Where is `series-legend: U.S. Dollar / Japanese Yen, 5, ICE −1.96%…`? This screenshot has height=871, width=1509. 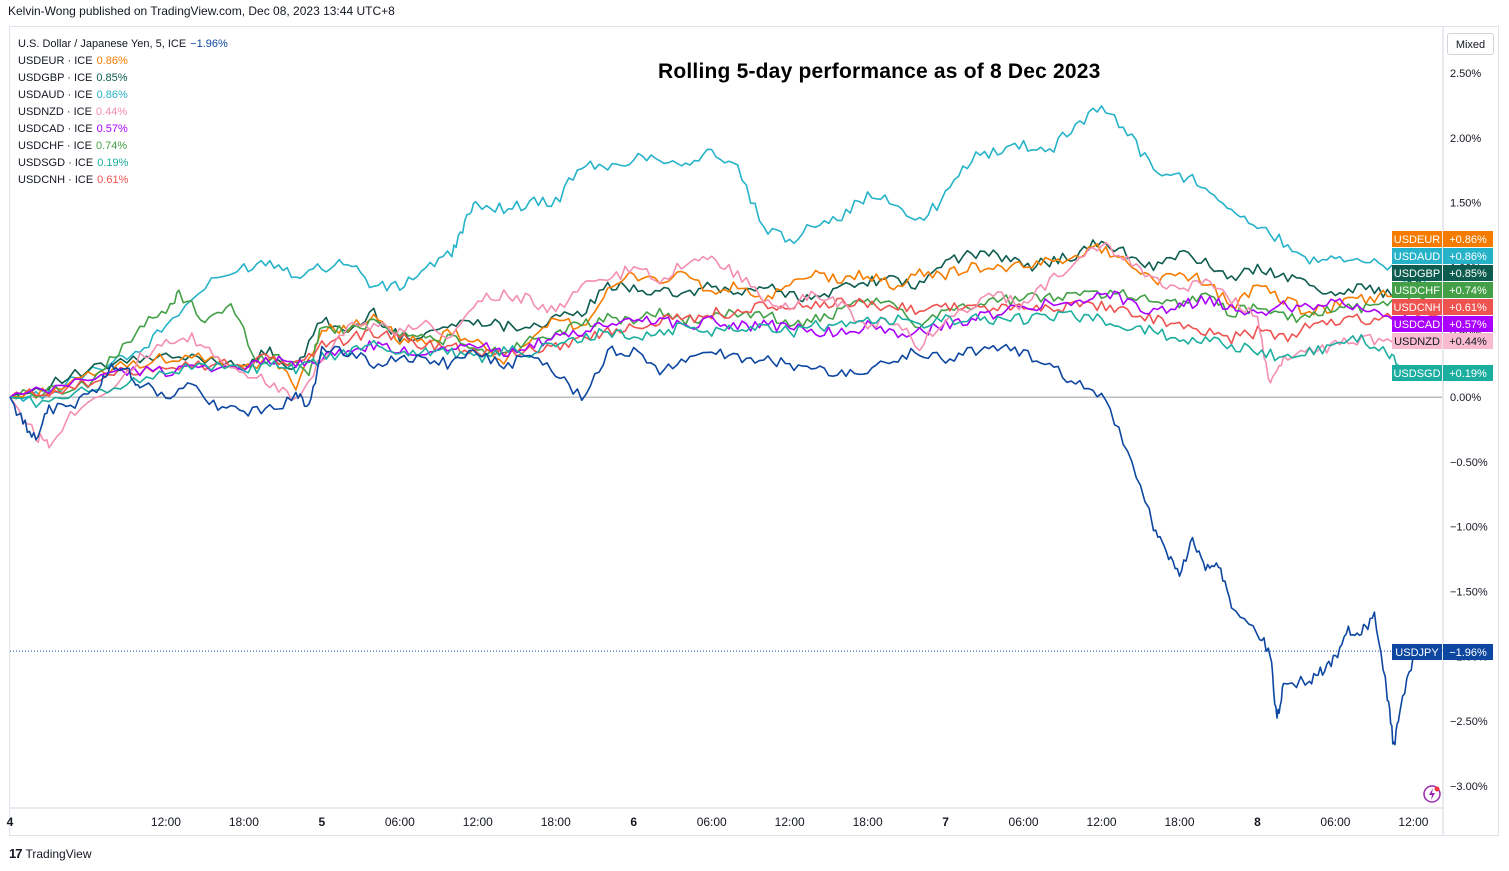 series-legend: U.S. Dollar / Japanese Yen, 5, ICE −1.96%… is located at coordinates (123, 112).